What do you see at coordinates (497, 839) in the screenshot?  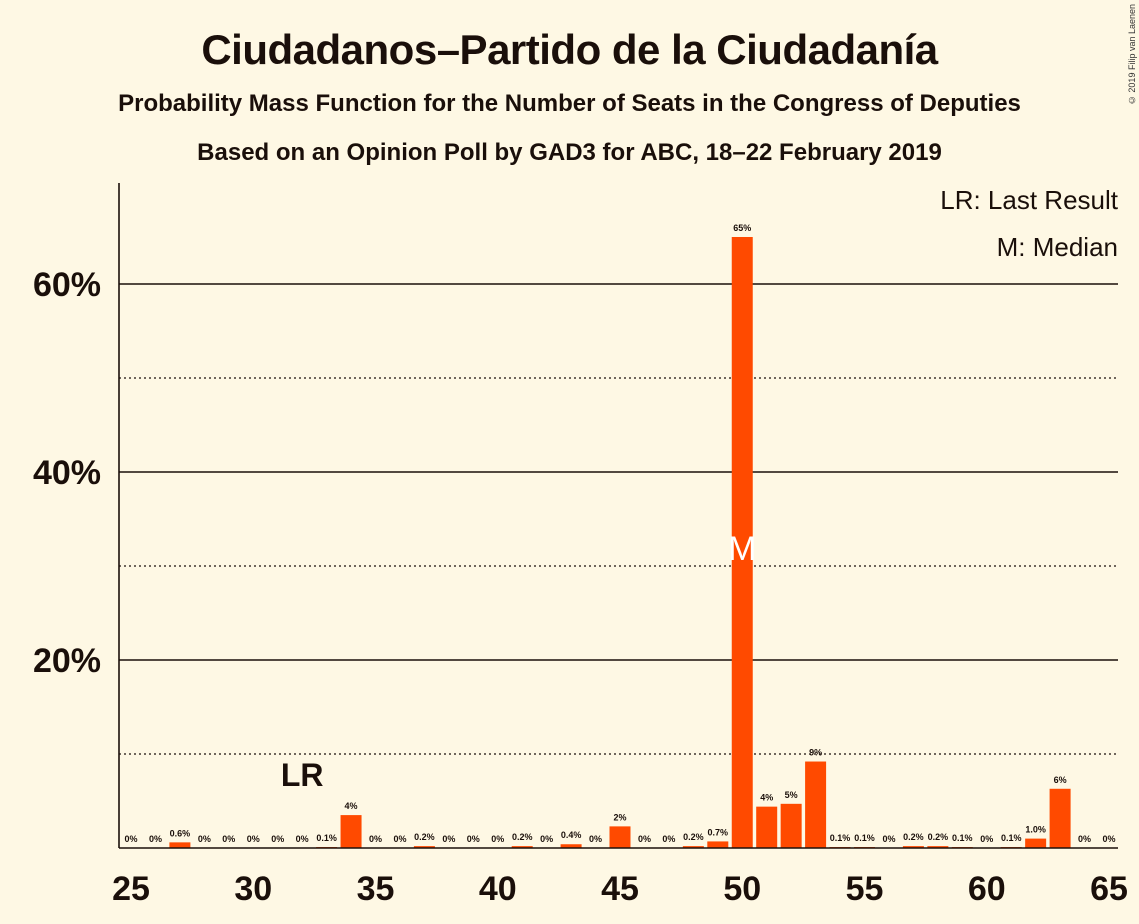 I see `data-label-seat-40: 0%` at bounding box center [497, 839].